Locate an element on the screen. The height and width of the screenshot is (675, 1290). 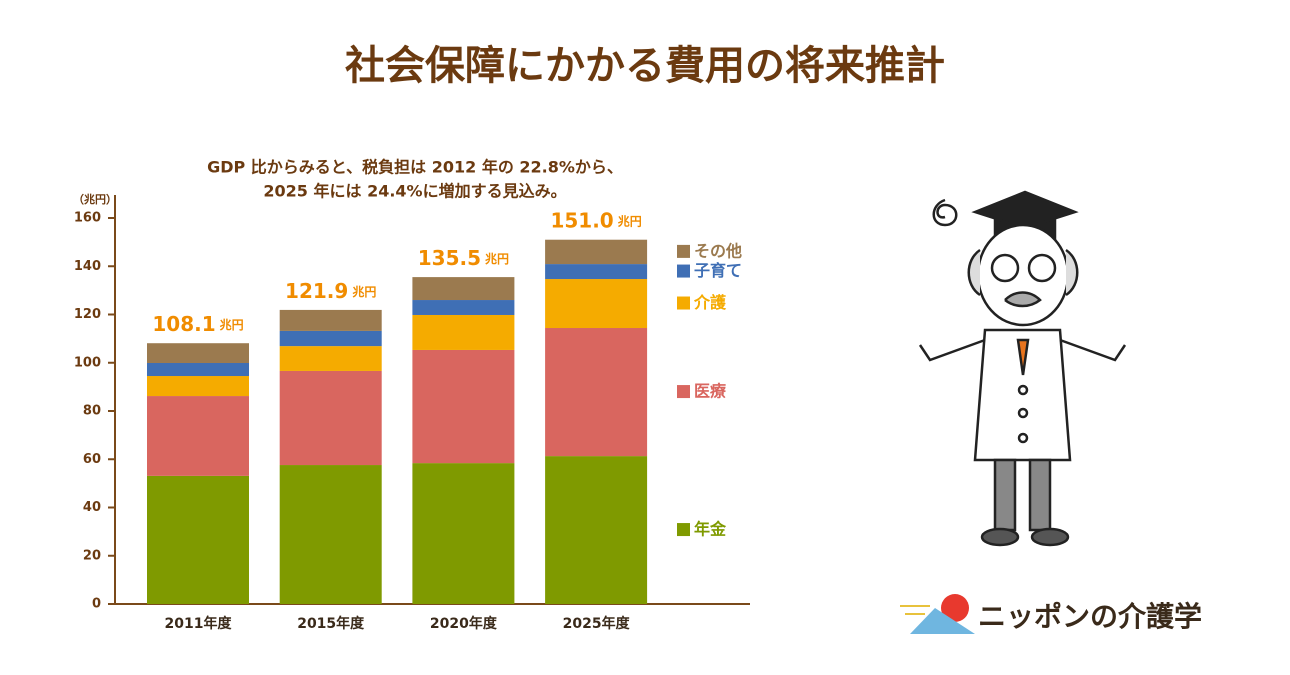
legend-label: 子育て is located at coordinates (718, 270).